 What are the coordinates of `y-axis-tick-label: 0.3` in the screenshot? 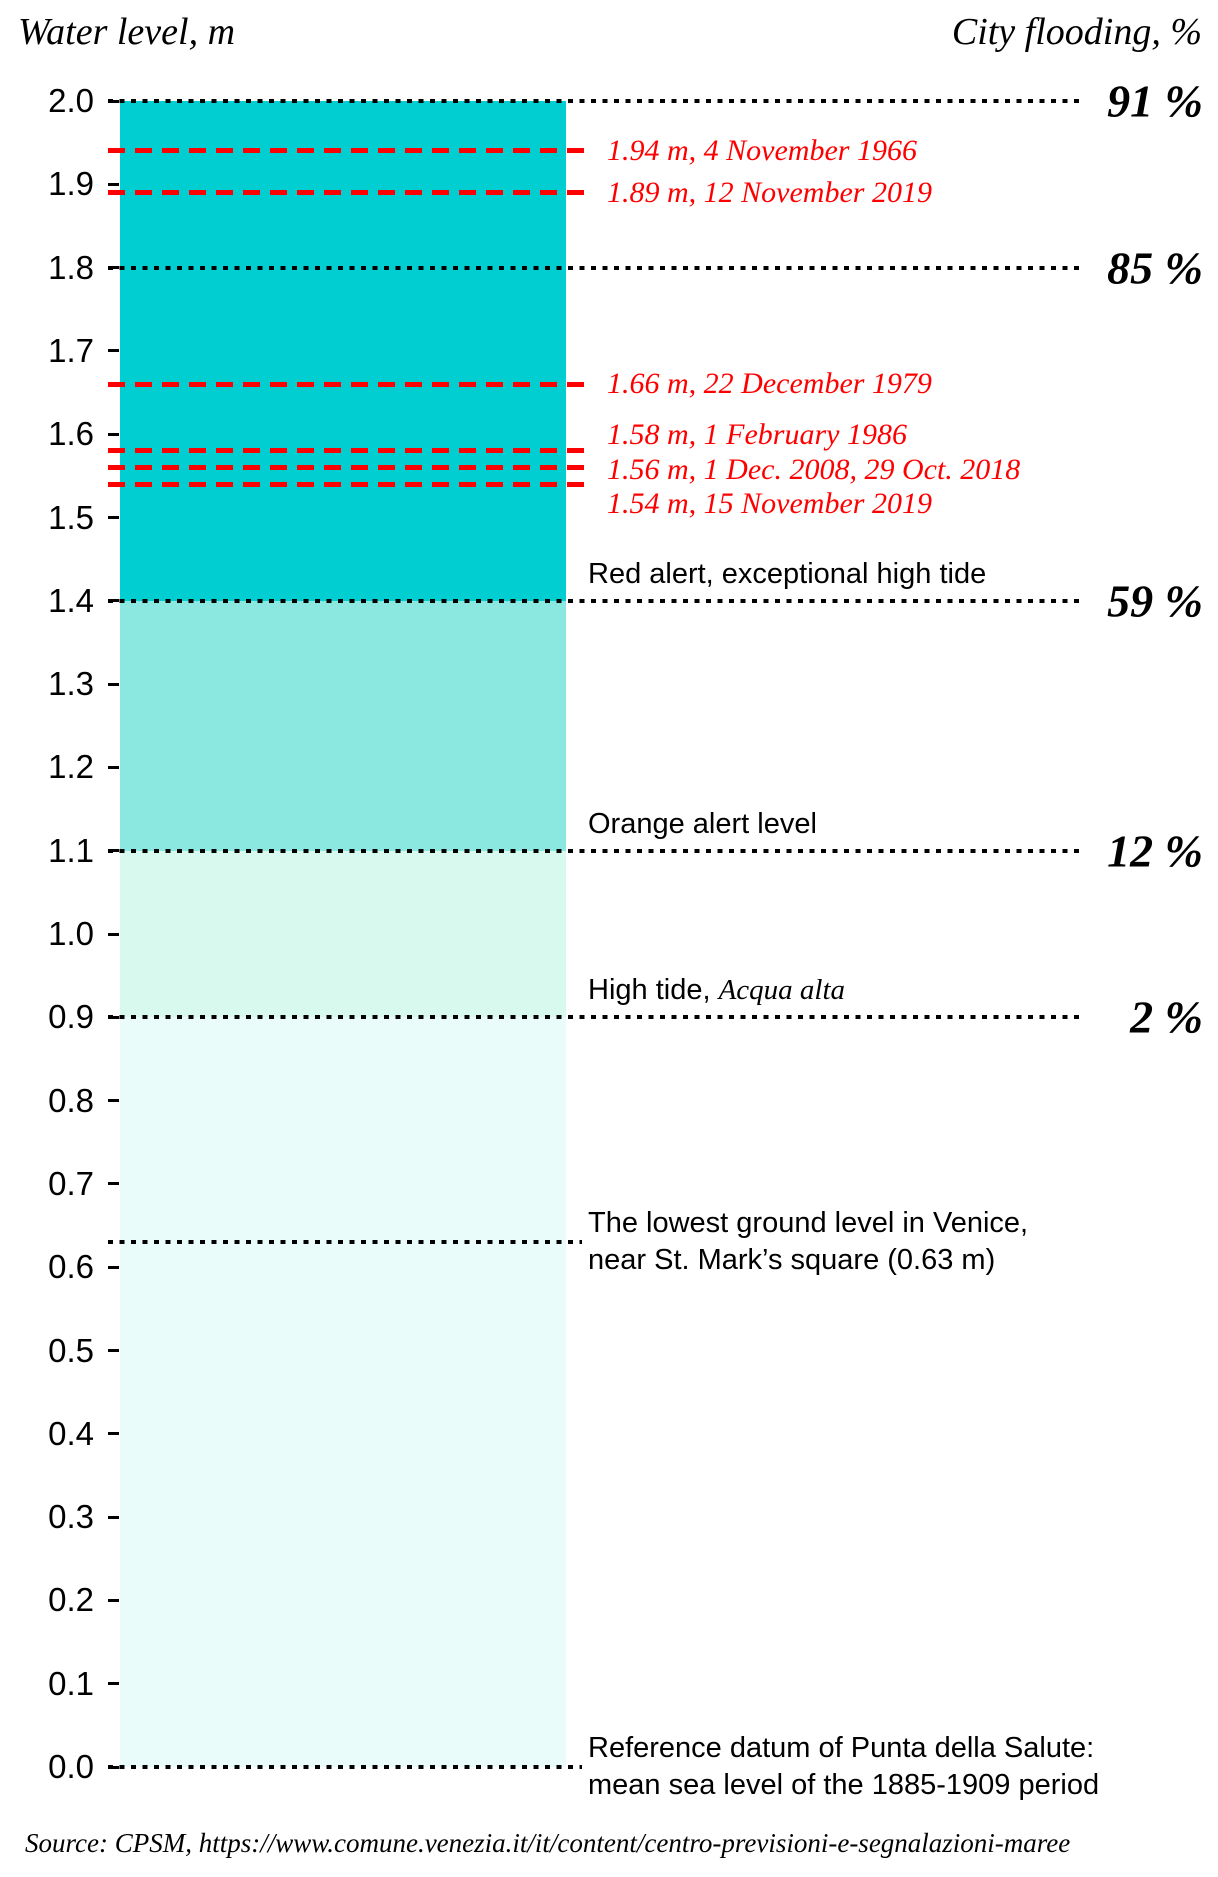 It's located at (71, 1517).